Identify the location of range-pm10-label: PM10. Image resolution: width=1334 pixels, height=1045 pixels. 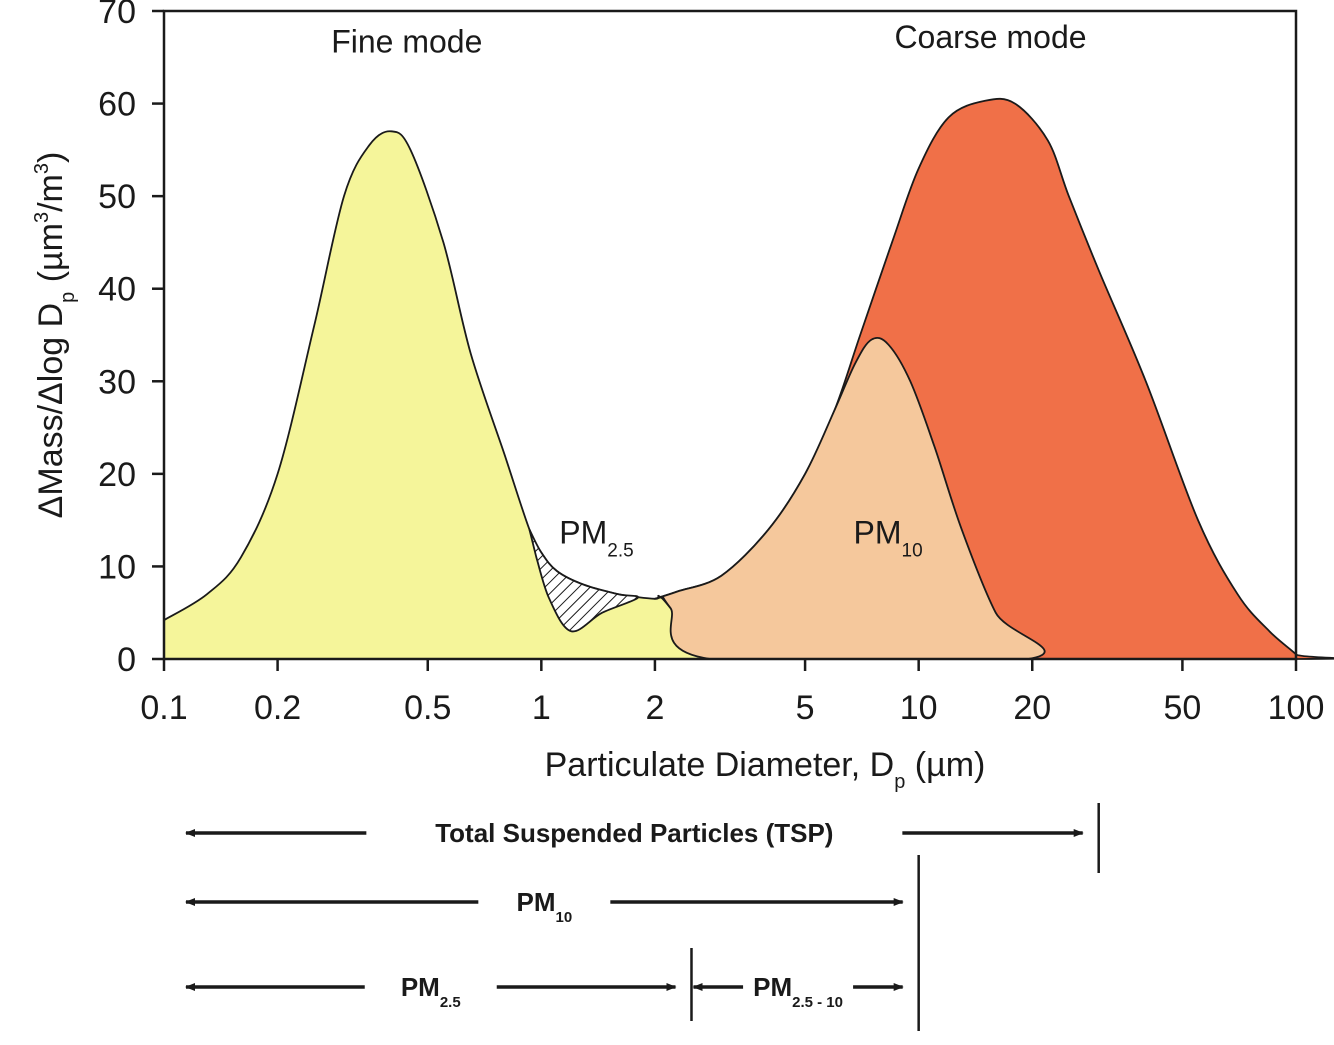
(544, 906).